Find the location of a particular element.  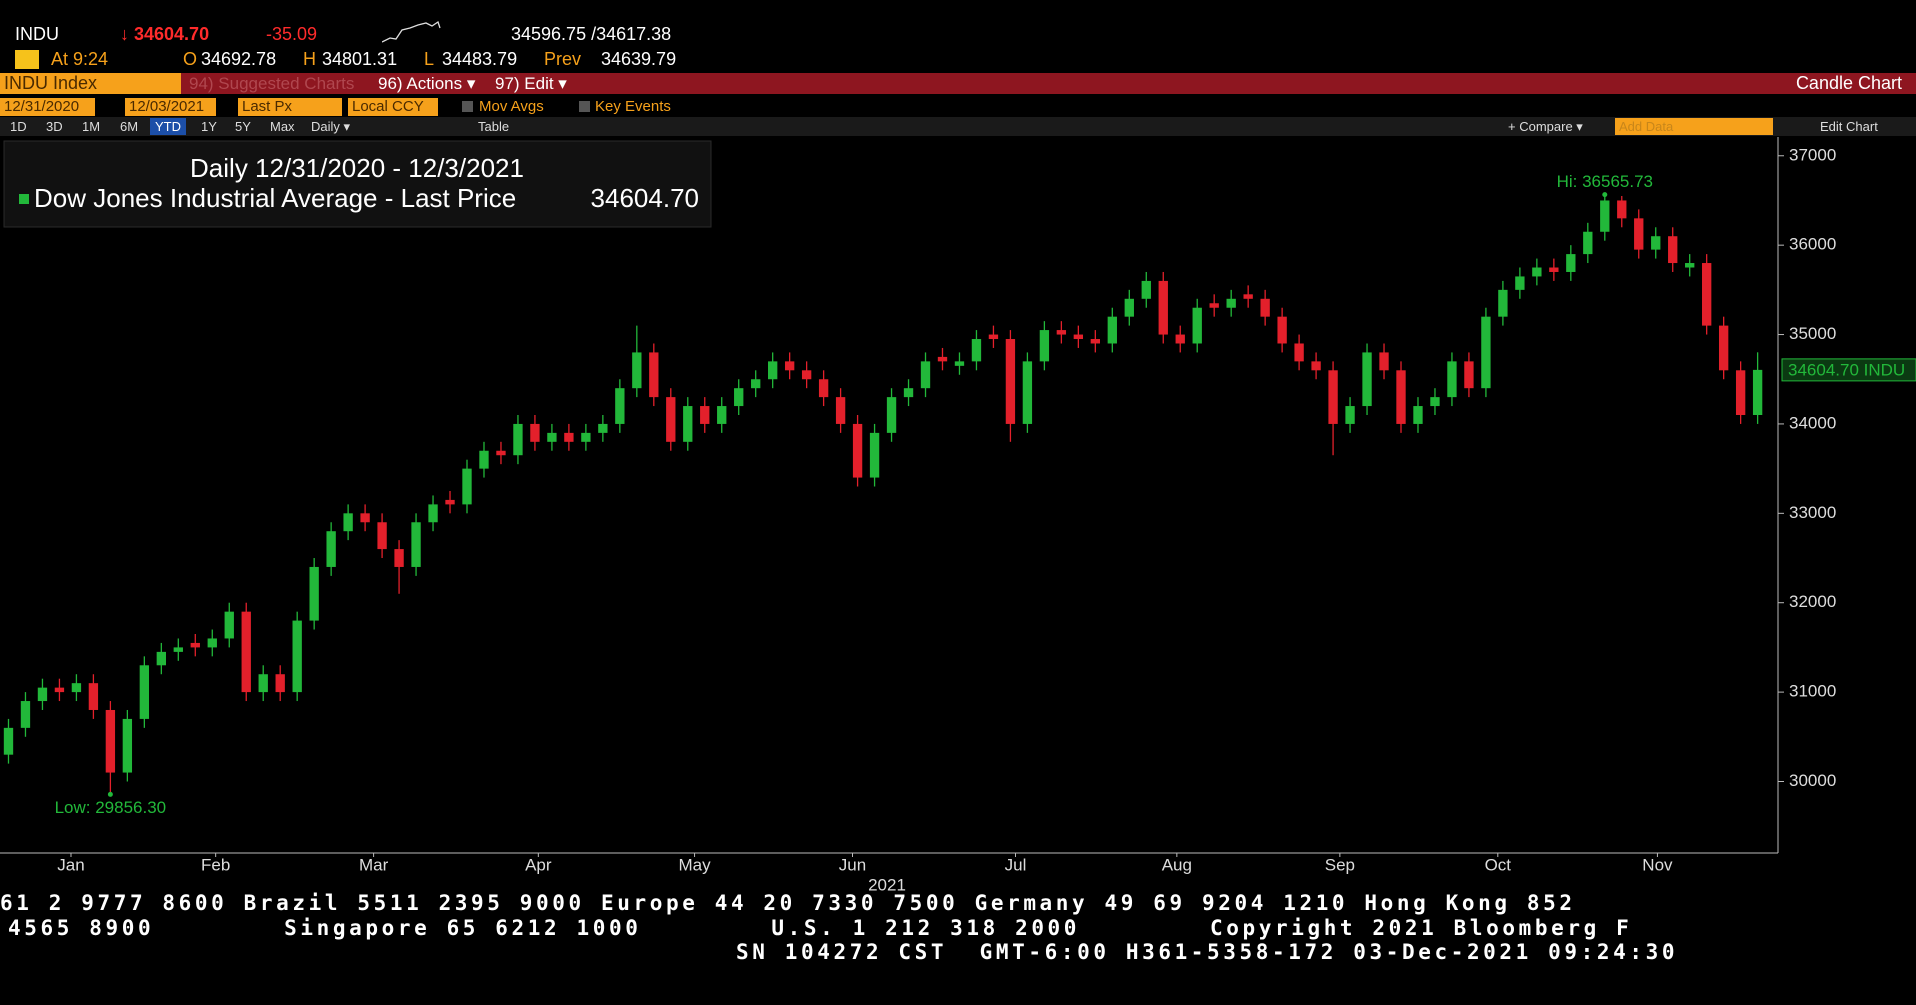

menu-item: 96) Actions ▾ is located at coordinates (427, 83).